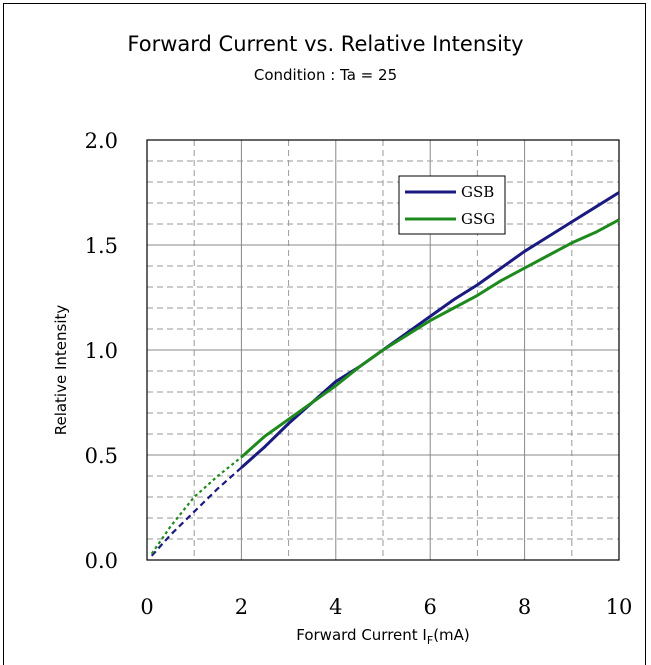 The height and width of the screenshot is (665, 651). I want to click on y-tick-label: 1.0, so click(101, 351).